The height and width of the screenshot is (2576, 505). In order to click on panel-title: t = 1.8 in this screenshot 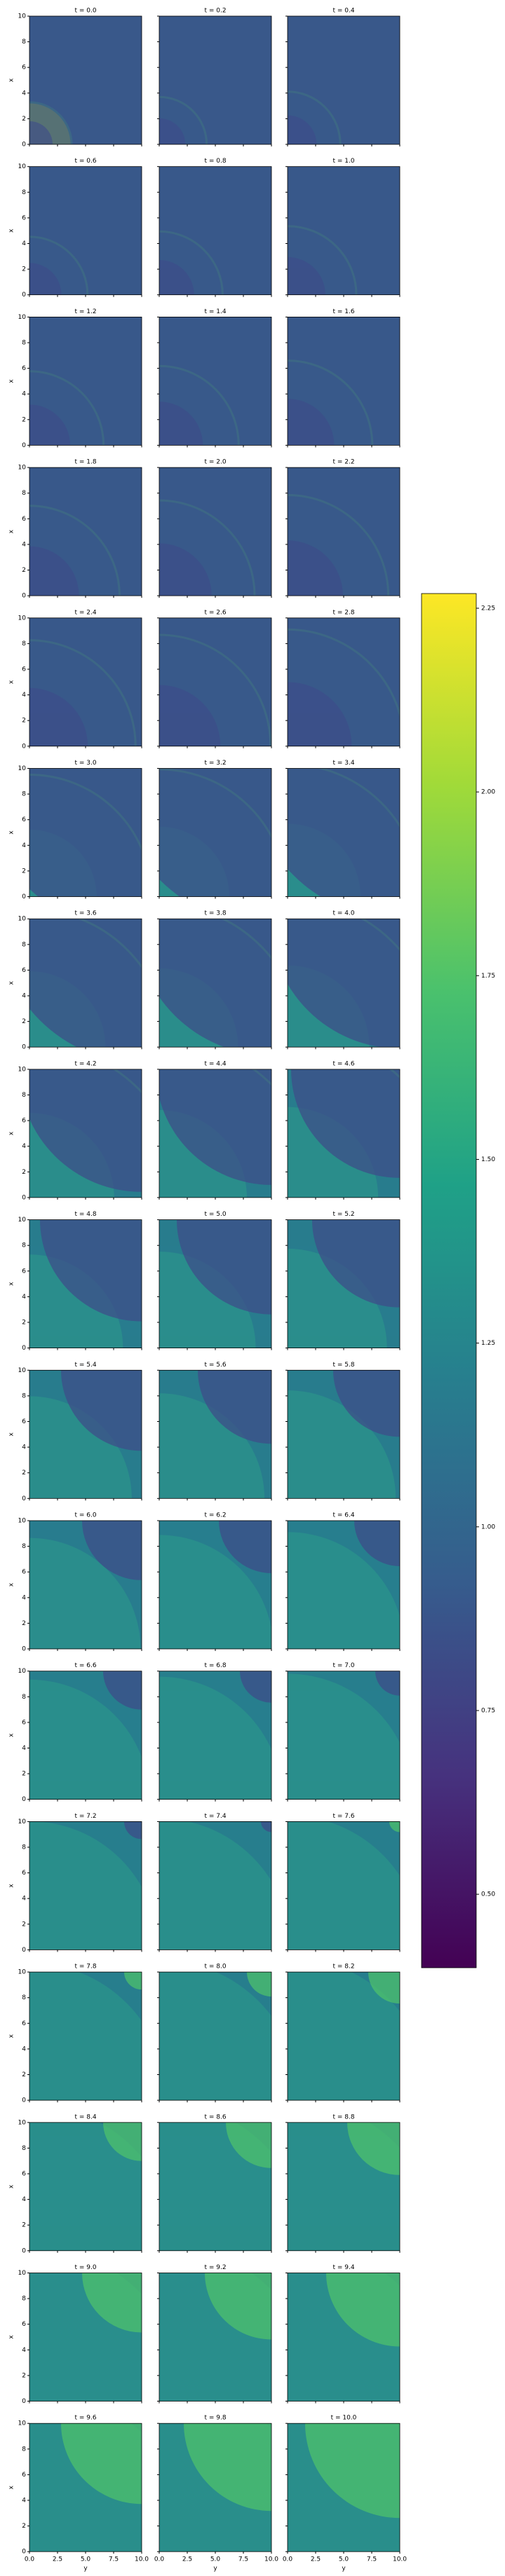, I will do `click(85, 462)`.